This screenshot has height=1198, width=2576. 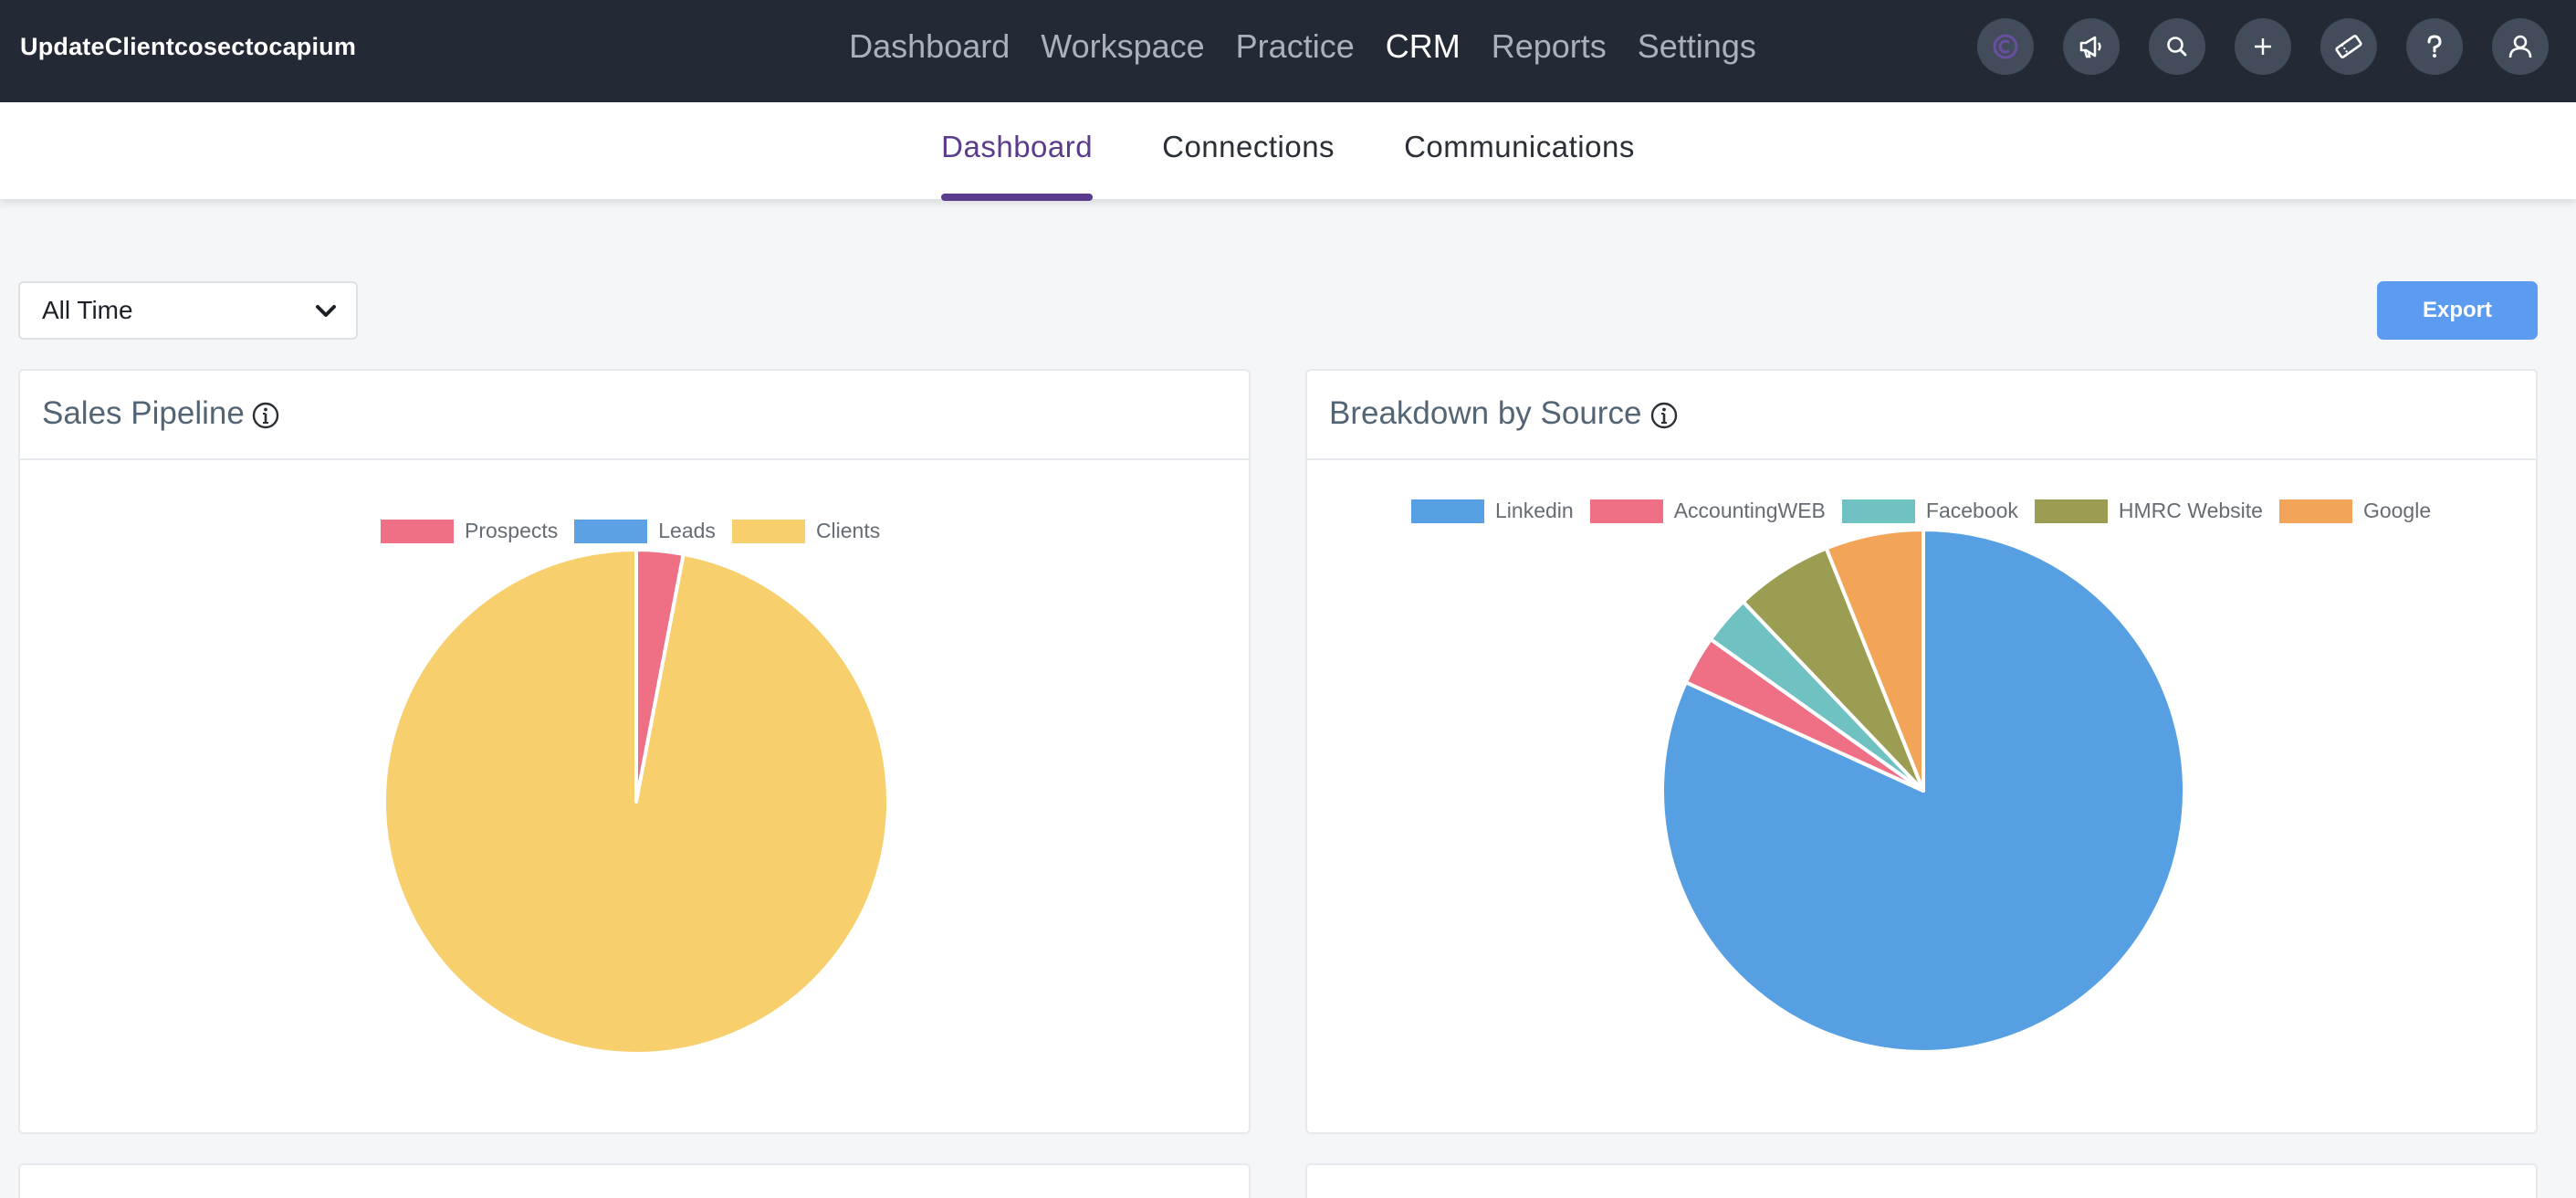 I want to click on legend-label: Google, so click(x=2397, y=510).